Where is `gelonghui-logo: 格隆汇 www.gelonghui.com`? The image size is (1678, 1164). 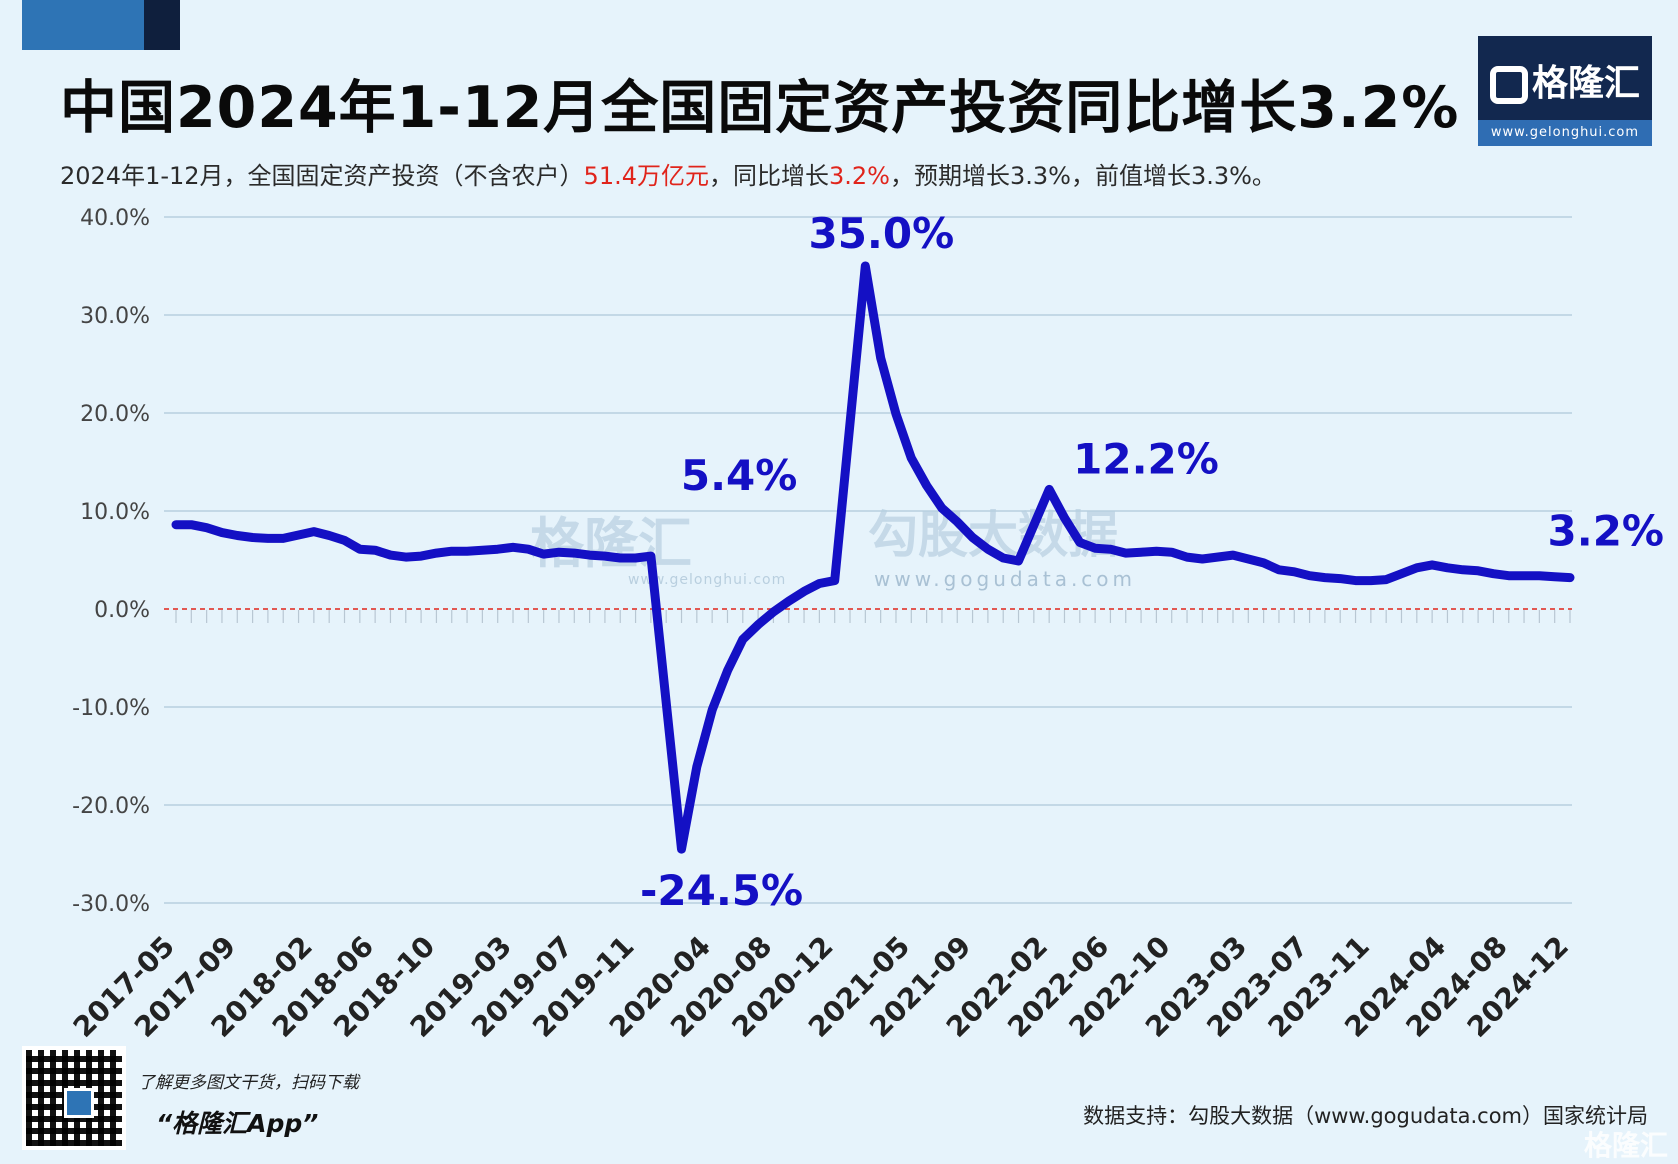 gelonghui-logo: 格隆汇 www.gelonghui.com is located at coordinates (1565, 91).